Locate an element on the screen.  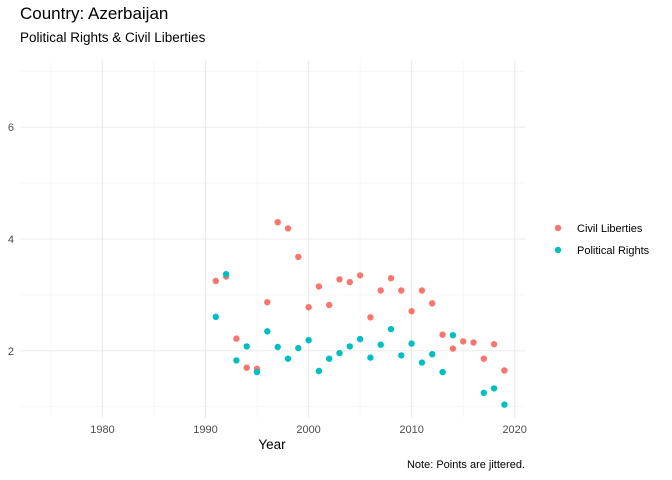
legend-label-political-rights: Political Rights is located at coordinates (613, 251).